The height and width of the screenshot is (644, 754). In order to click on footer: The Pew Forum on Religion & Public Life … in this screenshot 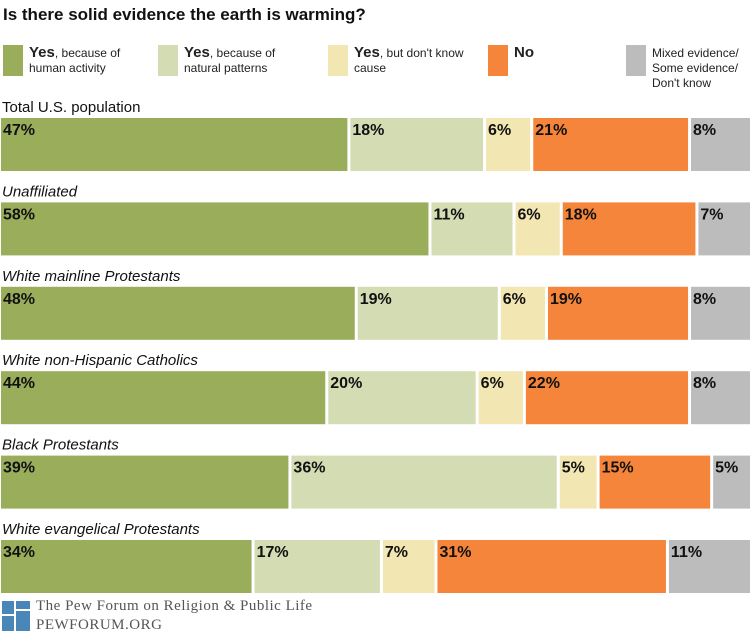, I will do `click(212, 618)`.